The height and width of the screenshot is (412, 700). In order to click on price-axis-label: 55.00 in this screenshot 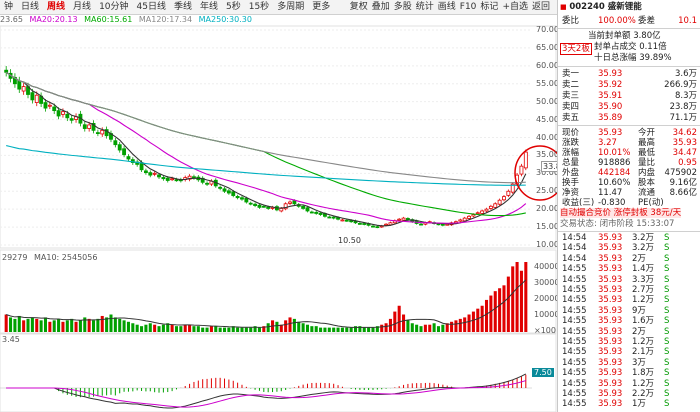, I will do `click(547, 83)`.